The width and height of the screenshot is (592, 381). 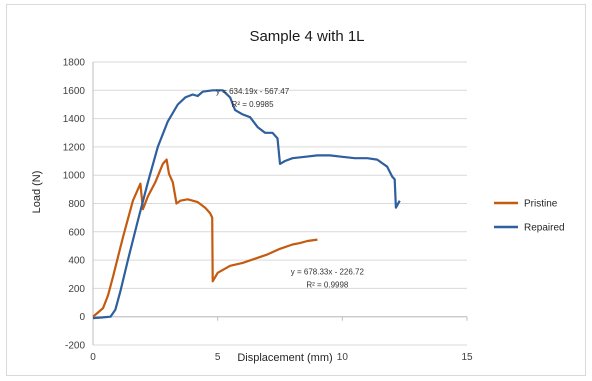 I want to click on x-tick-label: 5, so click(x=218, y=357).